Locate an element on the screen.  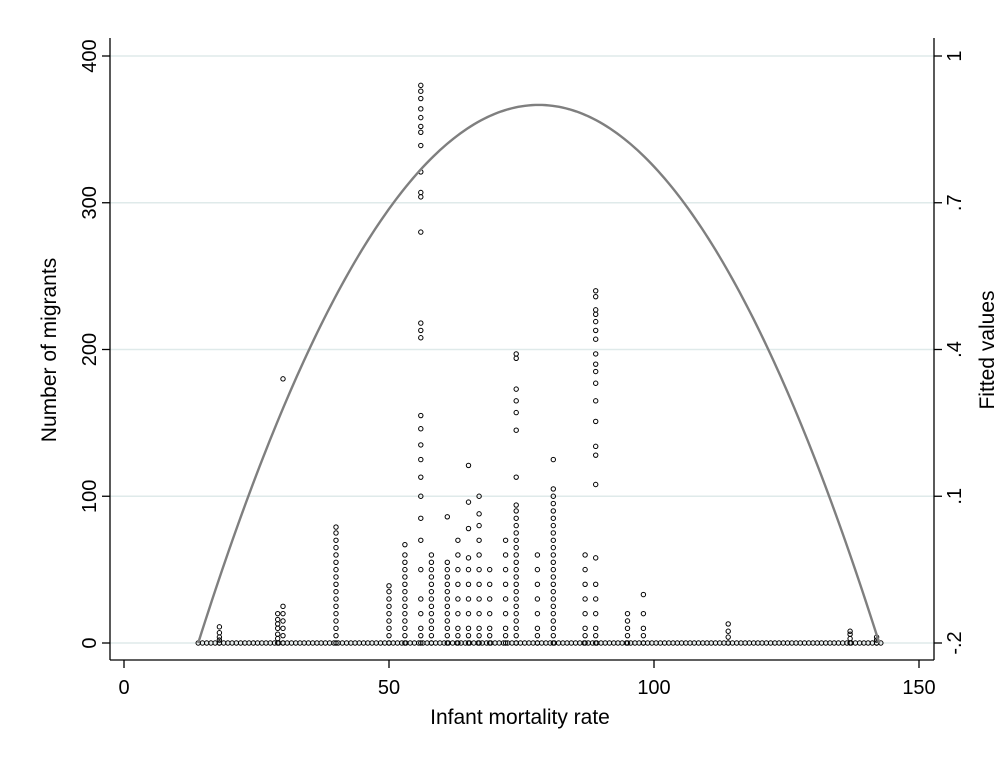
y2-tick-label: .4 is located at coordinates (955, 349).